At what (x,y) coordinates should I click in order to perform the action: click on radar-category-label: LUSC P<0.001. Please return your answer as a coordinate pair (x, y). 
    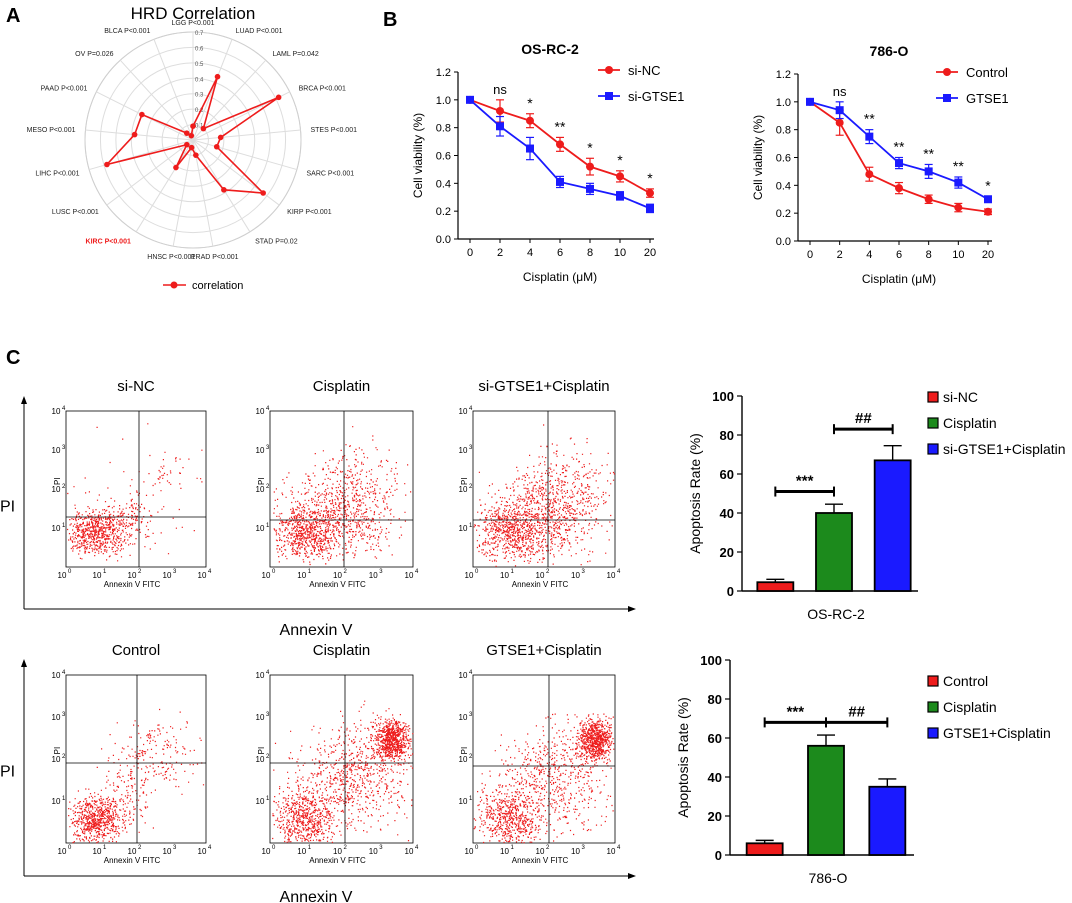
    Looking at the image, I should click on (75, 212).